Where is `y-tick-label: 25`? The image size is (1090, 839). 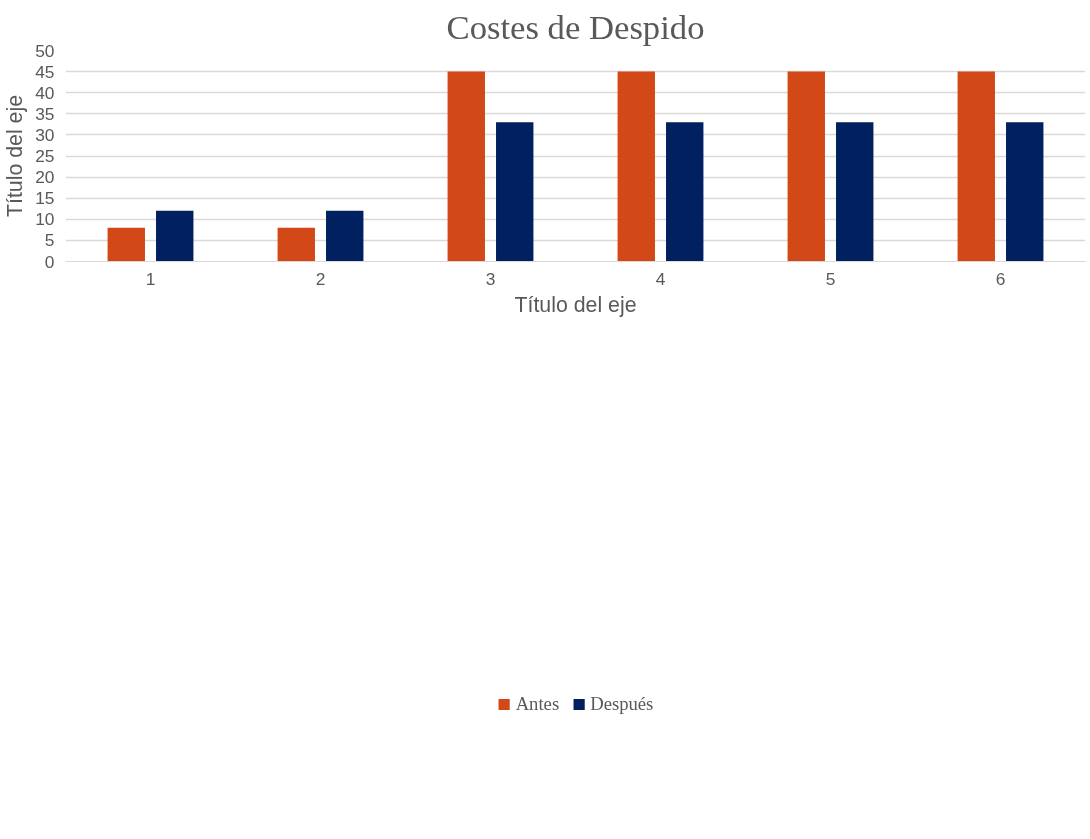
y-tick-label: 25 is located at coordinates (45, 156).